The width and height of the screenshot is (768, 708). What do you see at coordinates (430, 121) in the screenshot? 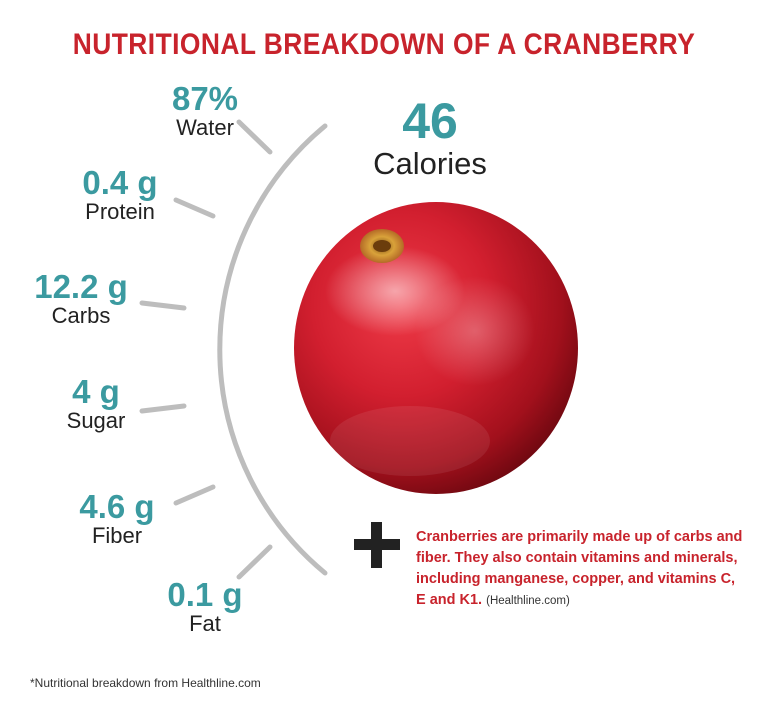
I see `calories-value: 46` at bounding box center [430, 121].